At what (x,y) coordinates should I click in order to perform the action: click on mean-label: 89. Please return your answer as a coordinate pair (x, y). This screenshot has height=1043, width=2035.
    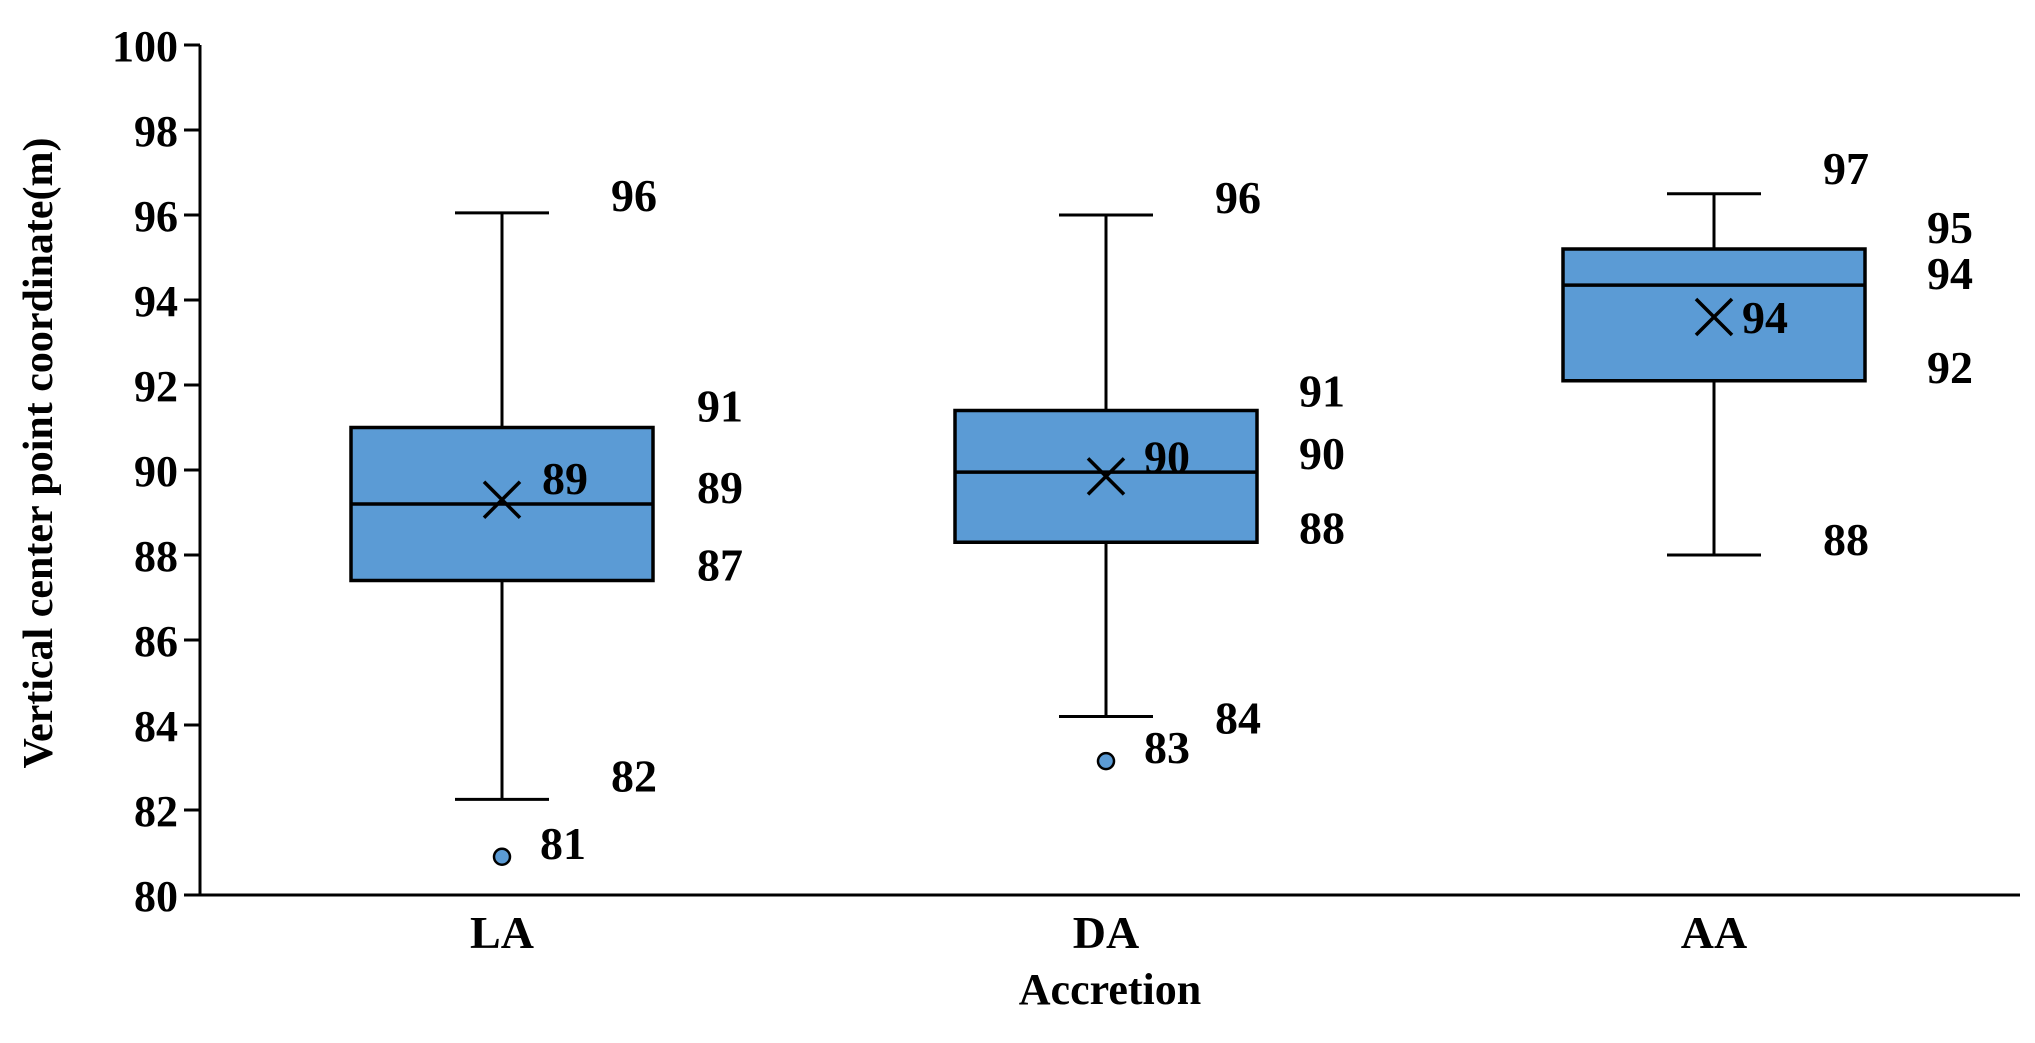
    Looking at the image, I should click on (565, 478).